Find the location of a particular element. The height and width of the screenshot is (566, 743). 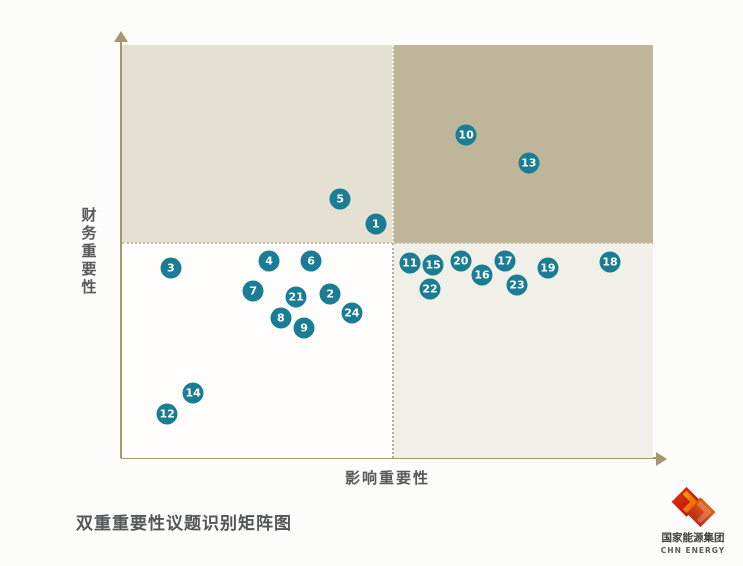

data-point-12: 12 is located at coordinates (167, 414).